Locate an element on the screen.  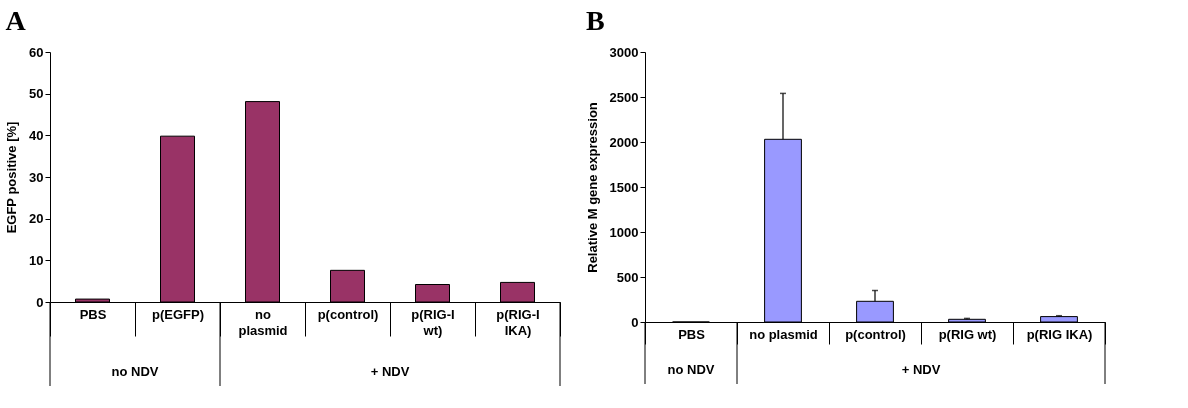
y-tick-label: 2000 is located at coordinates (624, 142).